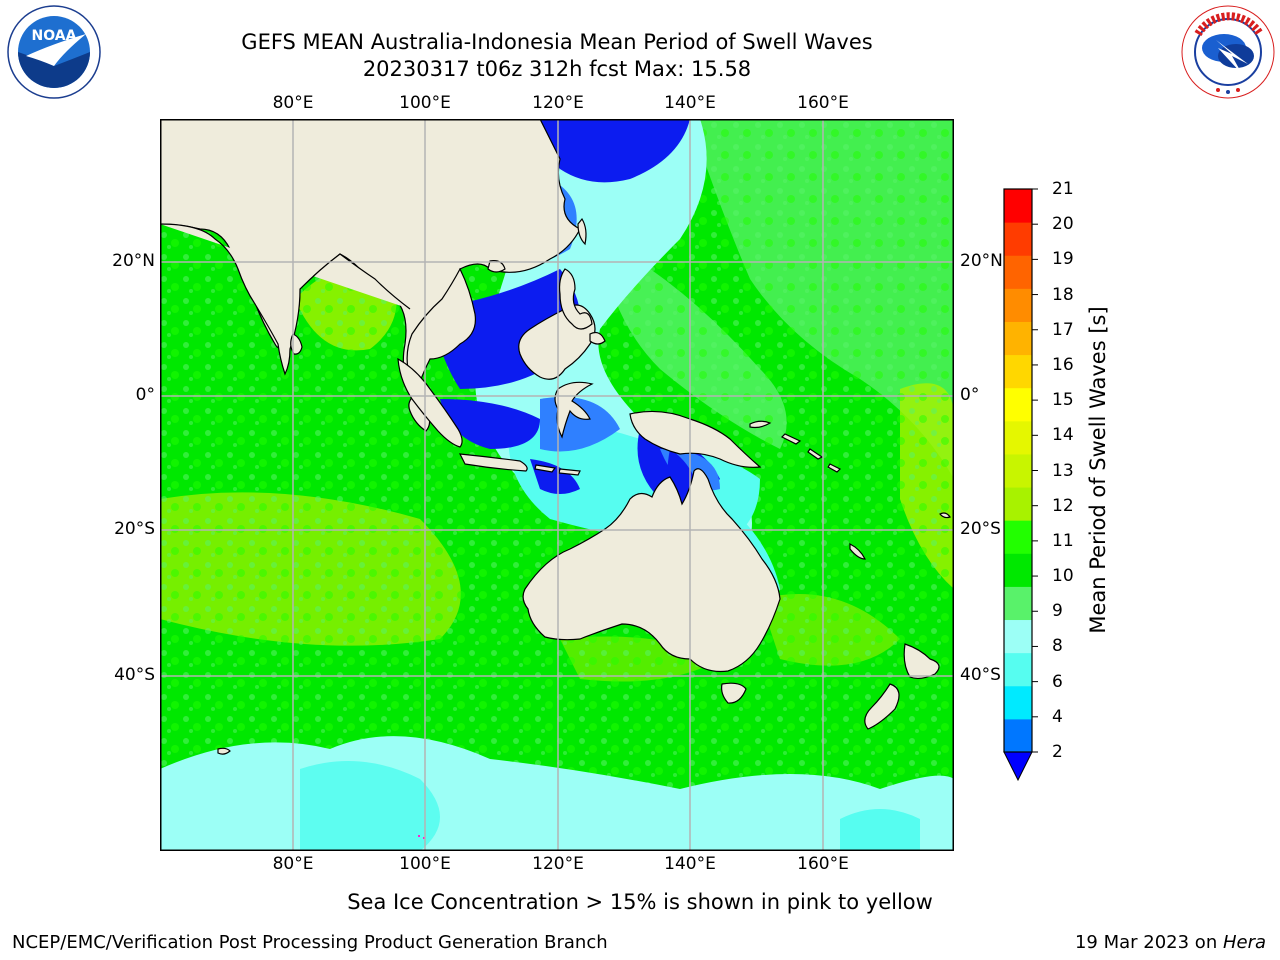  Describe the element at coordinates (558, 103) in the screenshot. I see `lon-label-top: 120°E` at that location.